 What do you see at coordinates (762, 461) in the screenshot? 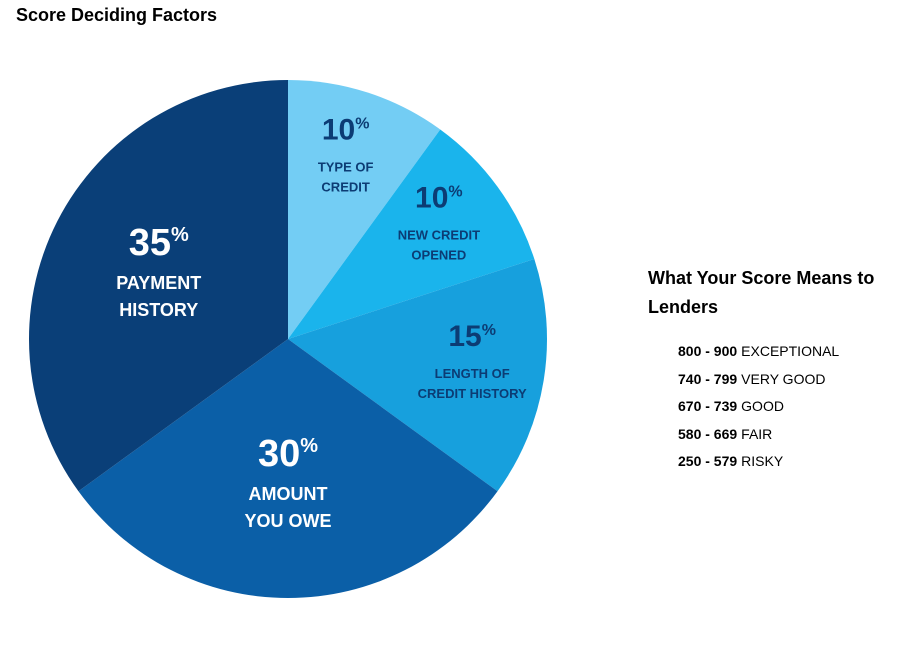
I see `score-label: RISKY` at bounding box center [762, 461].